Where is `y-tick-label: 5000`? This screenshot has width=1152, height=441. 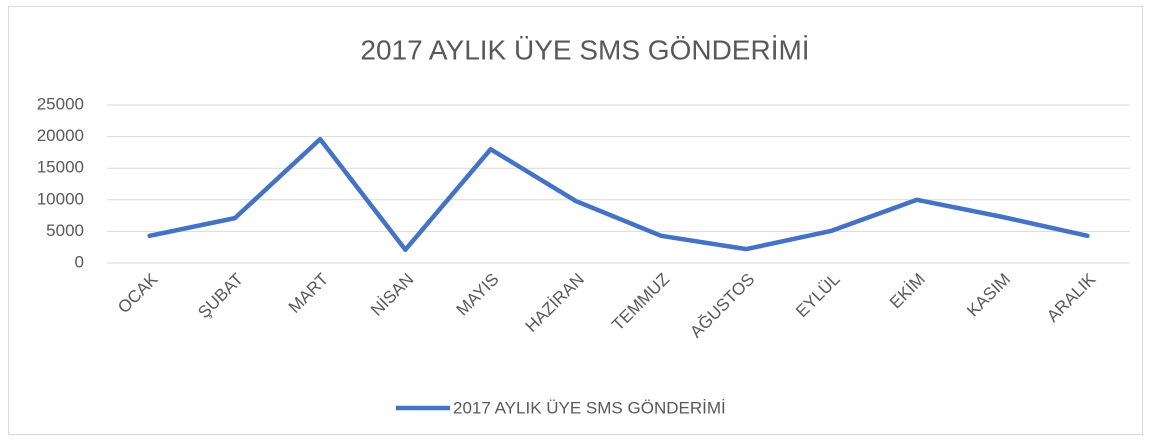 y-tick-label: 5000 is located at coordinates (65, 230).